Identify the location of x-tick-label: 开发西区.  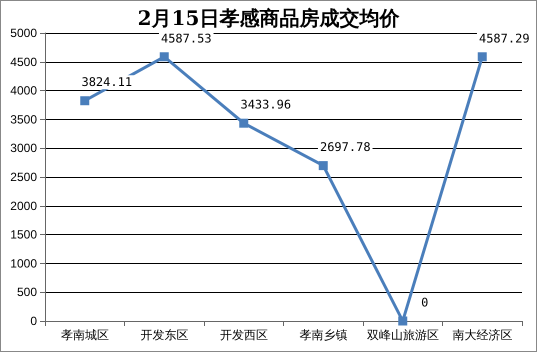
(244, 335).